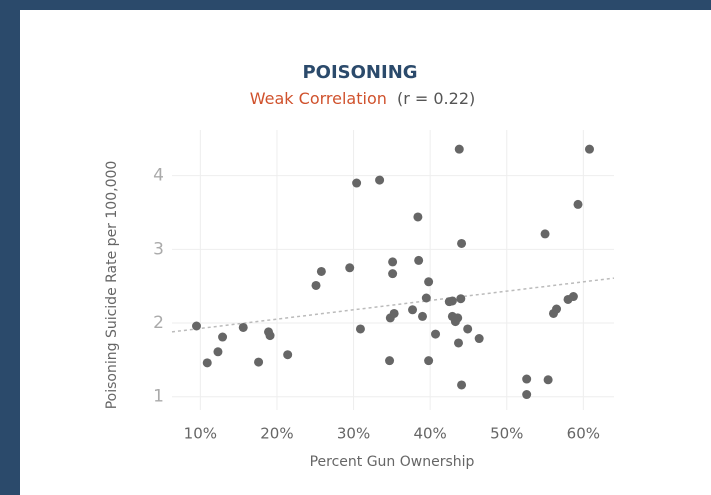 This screenshot has width=711, height=495. I want to click on x-axis-label: Percent Gun Ownership, so click(392, 462).